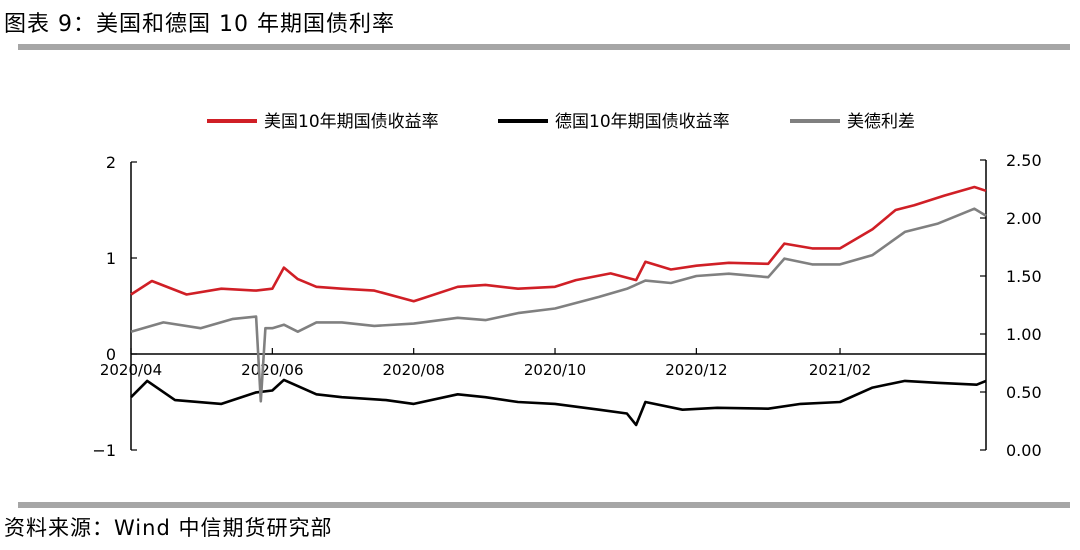  What do you see at coordinates (1024, 160) in the screenshot?
I see `right-axis-tick-label: 2.50` at bounding box center [1024, 160].